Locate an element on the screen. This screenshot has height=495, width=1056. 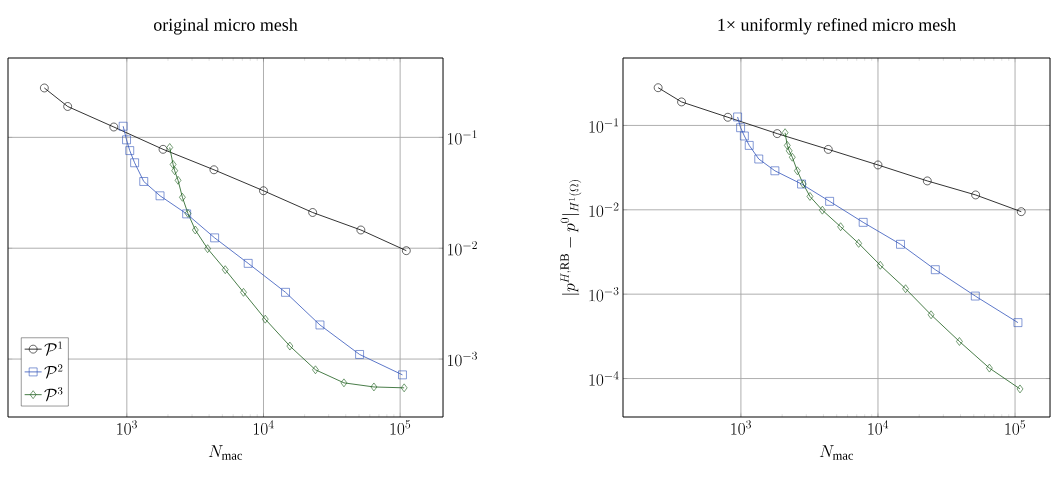
legend-label: $\mathcal{P}^1$ is located at coordinates (53, 348).